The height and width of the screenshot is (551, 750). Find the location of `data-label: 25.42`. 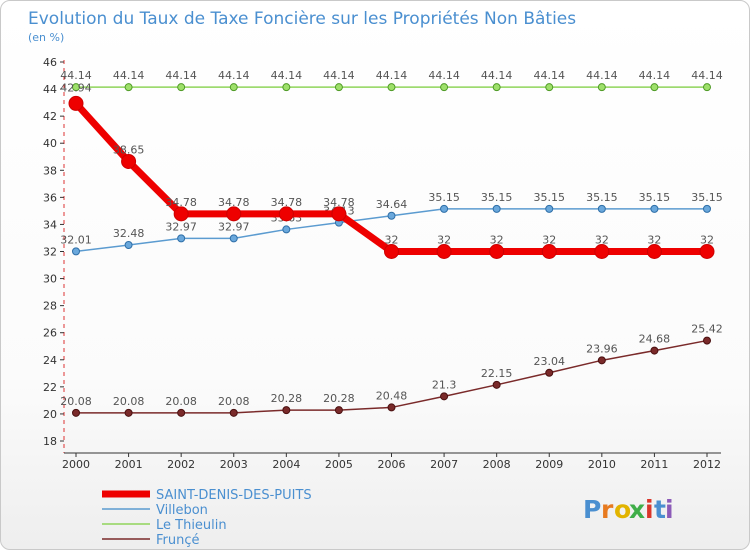

data-label: 25.42 is located at coordinates (707, 329).